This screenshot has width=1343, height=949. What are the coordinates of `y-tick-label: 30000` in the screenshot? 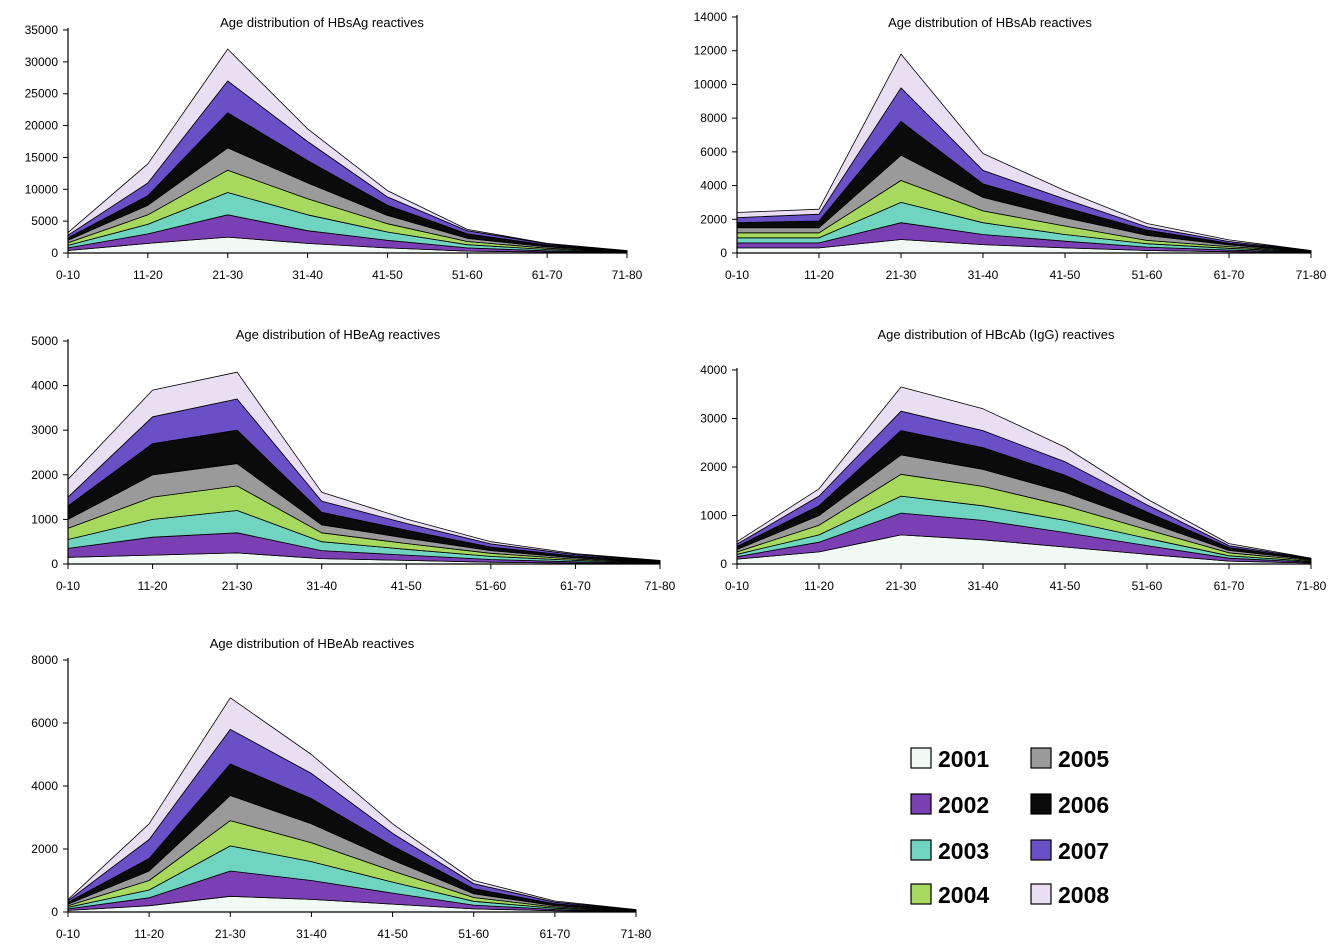 It's located at (42, 62).